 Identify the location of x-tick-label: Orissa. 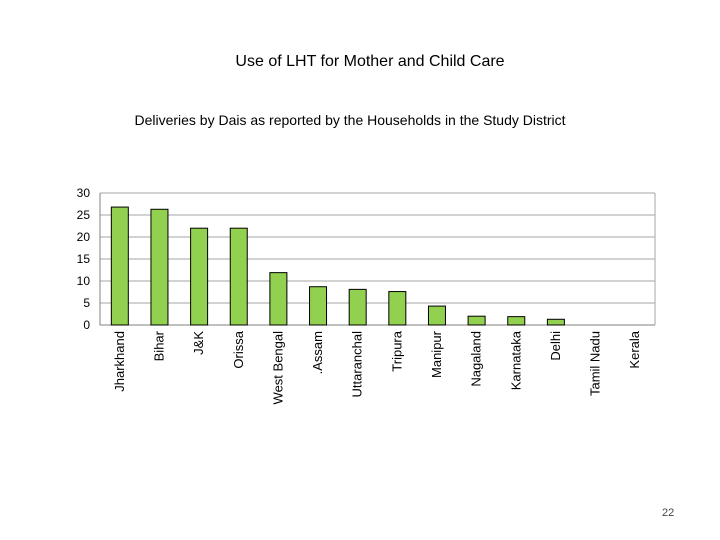
(238, 349).